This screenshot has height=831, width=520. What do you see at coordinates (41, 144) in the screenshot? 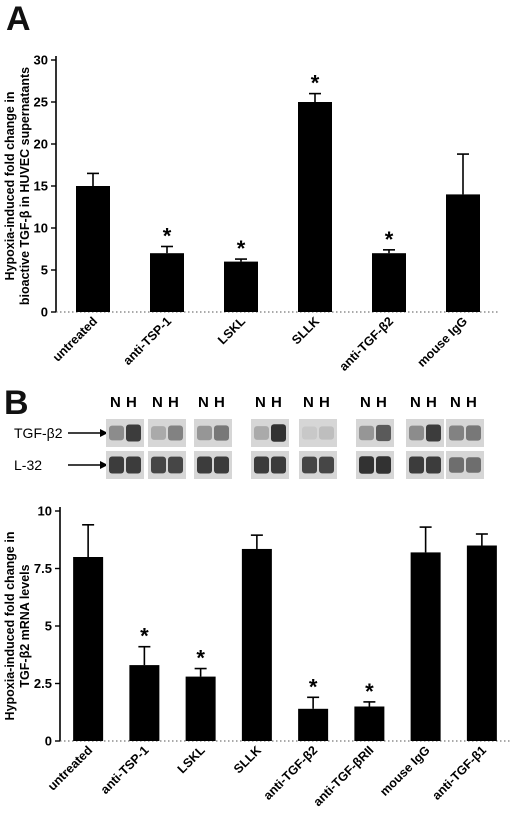
I see `y-tick-label: 20` at bounding box center [41, 144].